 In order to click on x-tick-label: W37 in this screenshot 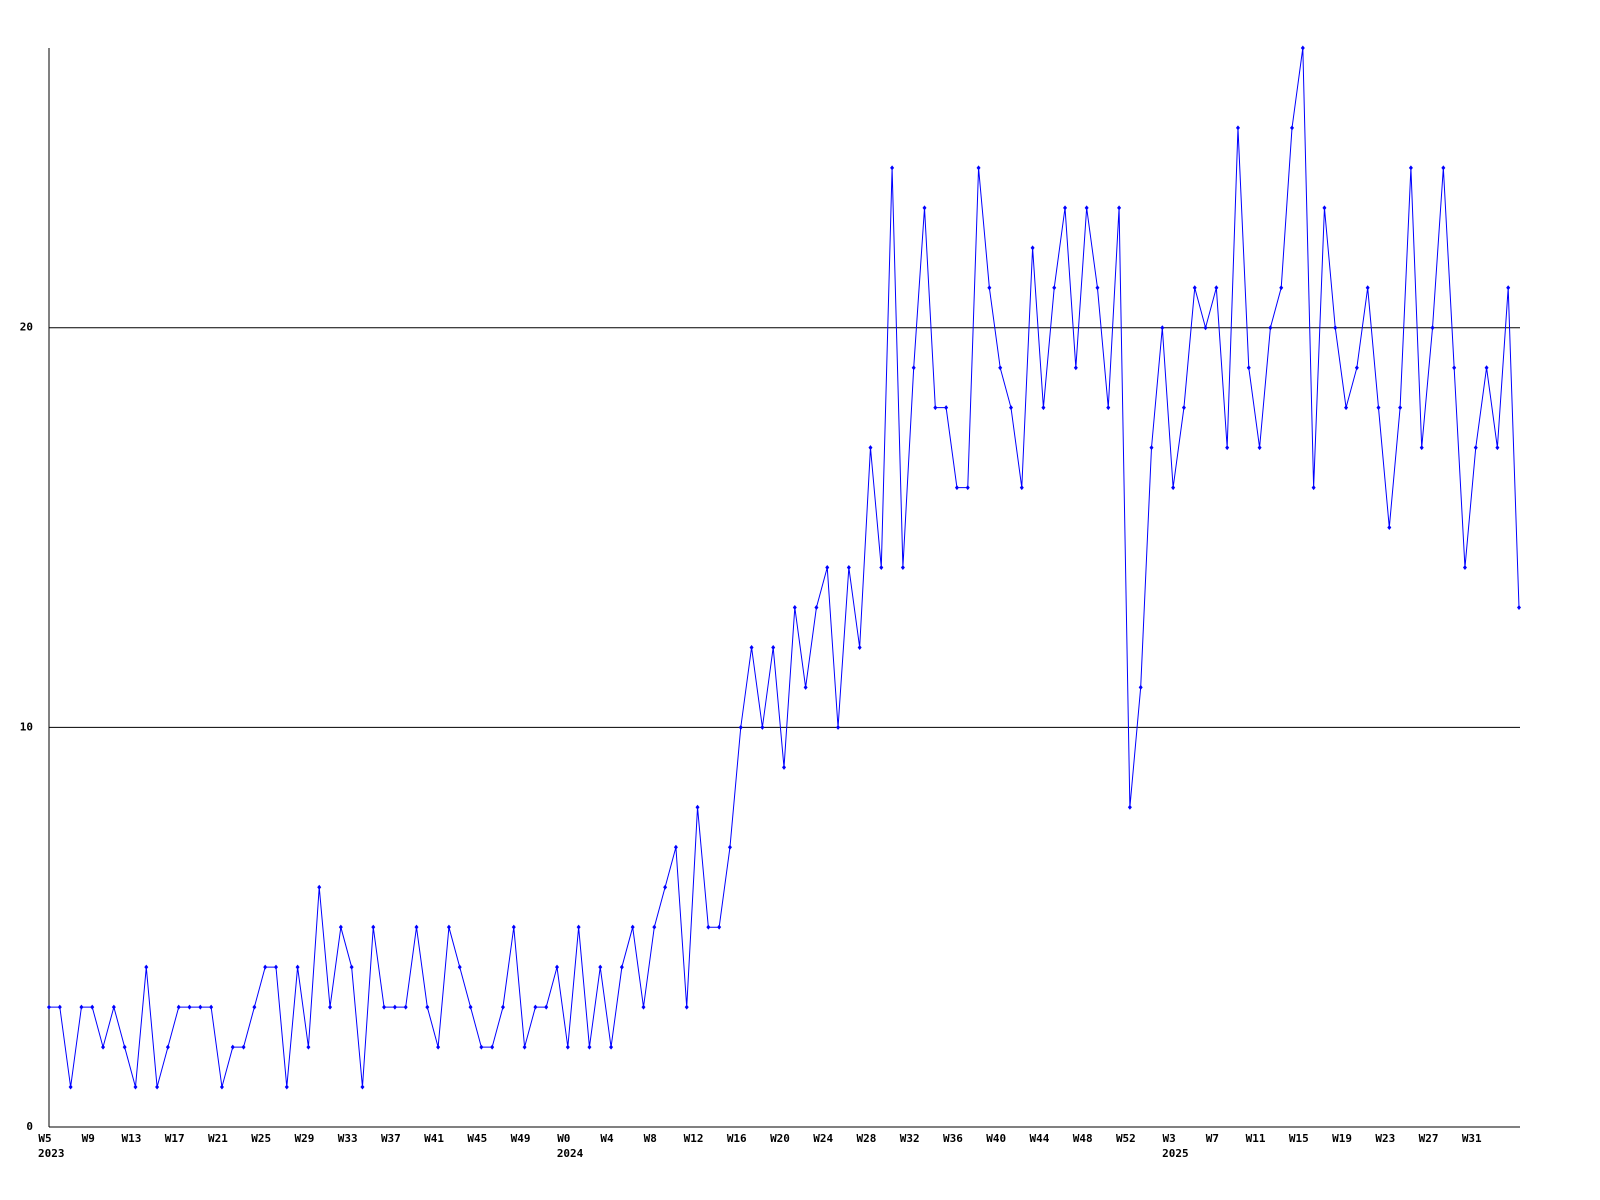, I will do `click(391, 1138)`.